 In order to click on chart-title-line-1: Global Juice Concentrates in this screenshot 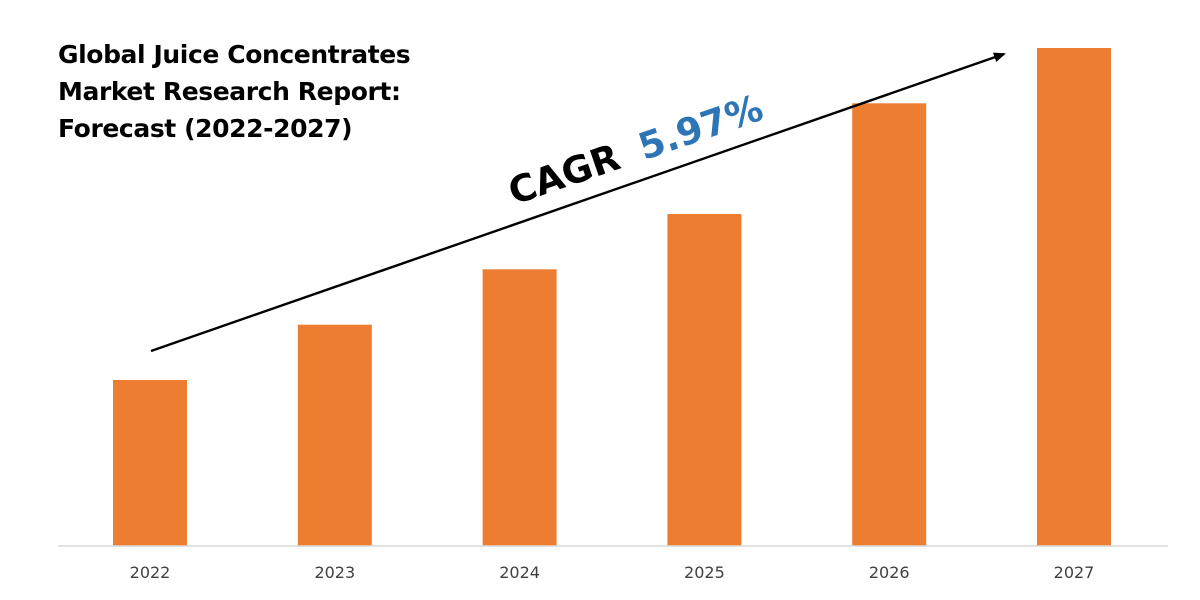, I will do `click(234, 54)`.